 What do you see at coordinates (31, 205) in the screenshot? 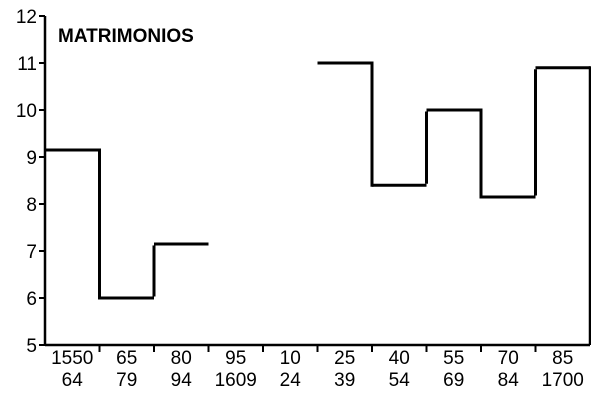
I see `y-tick-label: 8` at bounding box center [31, 205].